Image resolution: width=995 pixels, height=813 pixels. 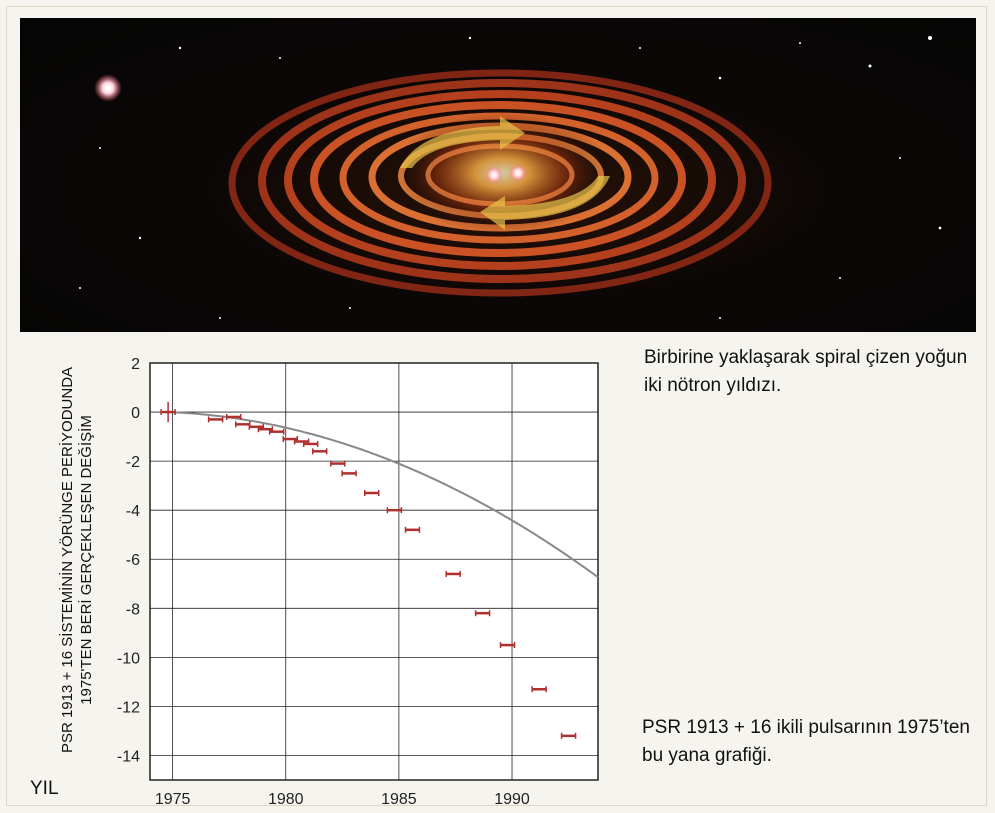 What do you see at coordinates (128, 707) in the screenshot?
I see `y-tick-label: -12` at bounding box center [128, 707].